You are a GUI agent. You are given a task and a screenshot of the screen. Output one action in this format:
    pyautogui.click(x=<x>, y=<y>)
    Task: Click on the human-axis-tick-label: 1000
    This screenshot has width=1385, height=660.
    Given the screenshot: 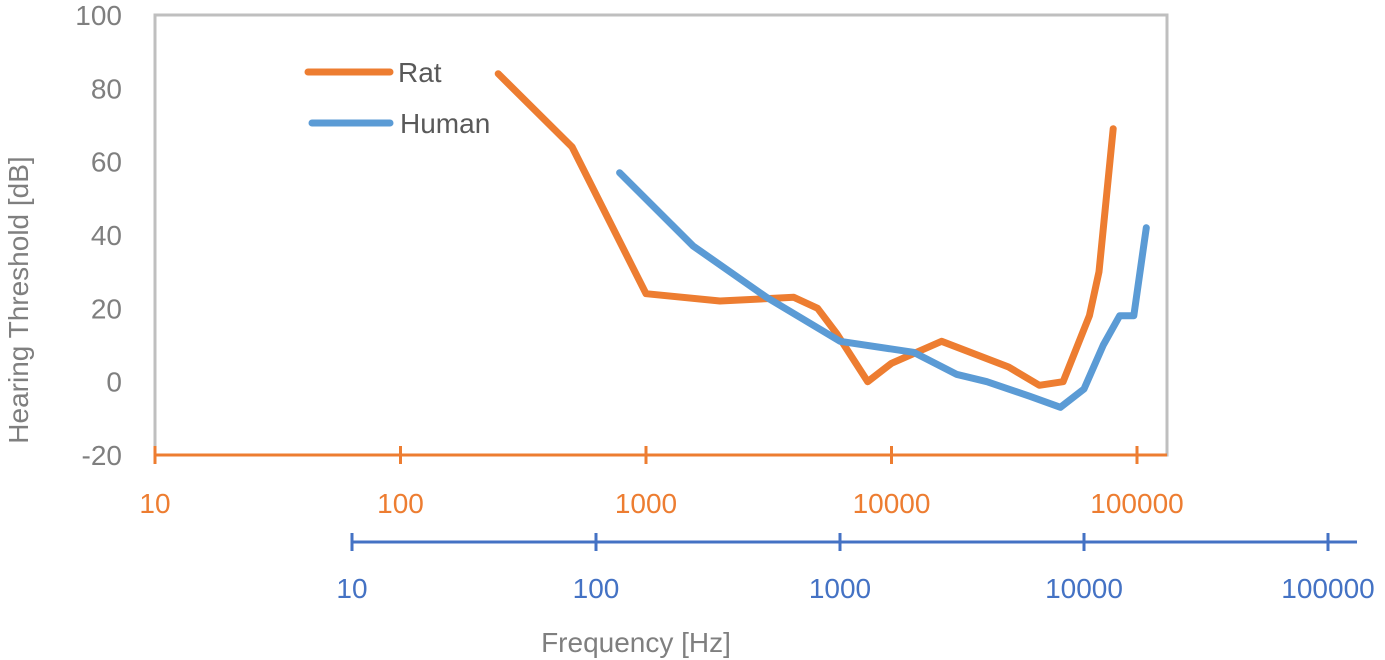 What is the action you would take?
    pyautogui.click(x=840, y=588)
    